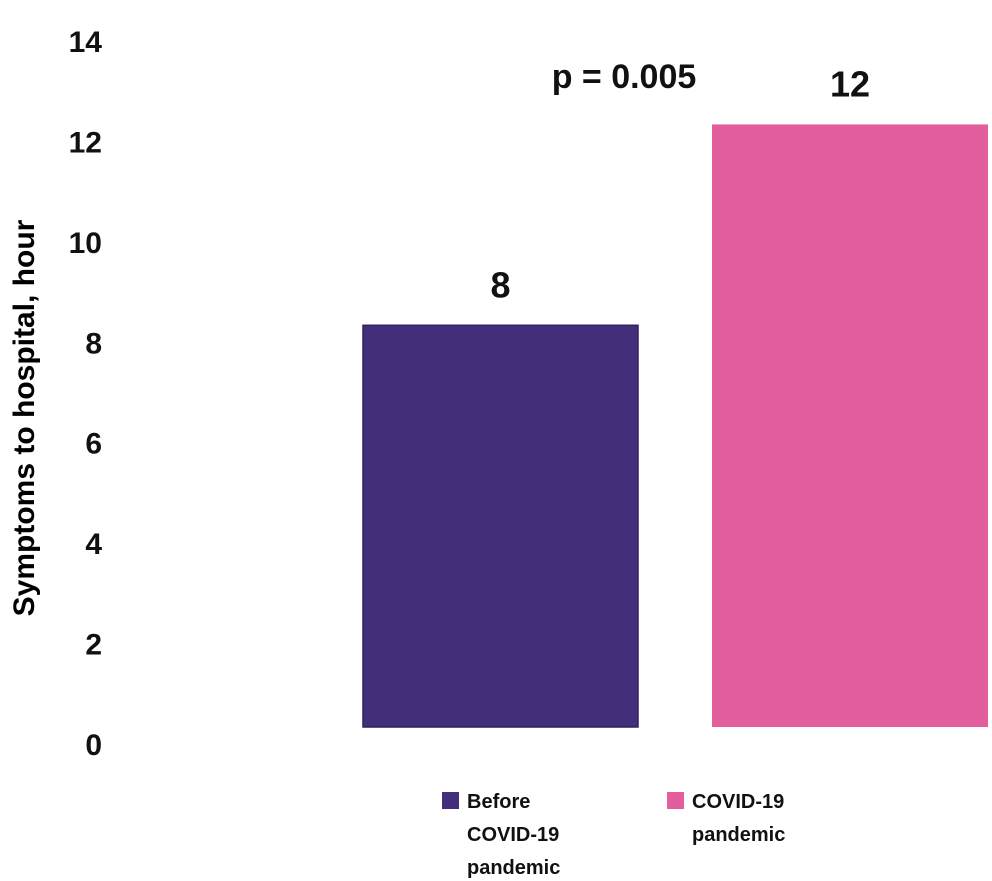 Image resolution: width=992 pixels, height=881 pixels. I want to click on y-tick-label: 0, so click(93, 745).